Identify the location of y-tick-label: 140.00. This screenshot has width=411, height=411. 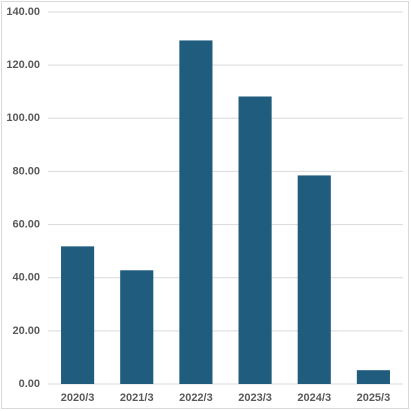
(23, 12).